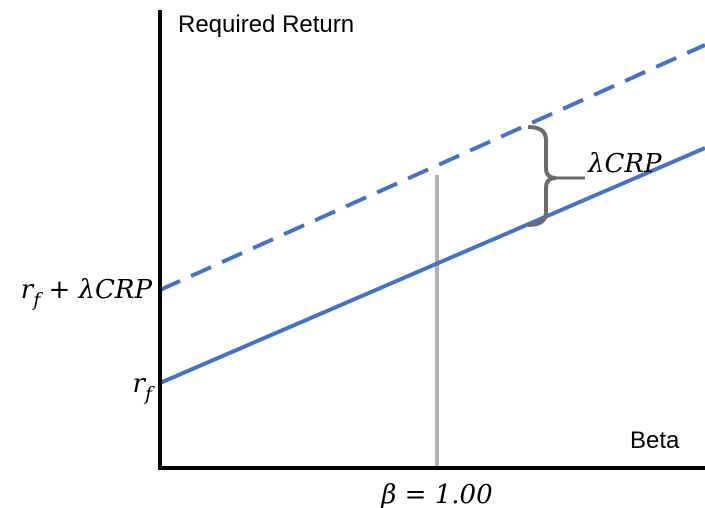 The width and height of the screenshot is (705, 508). What do you see at coordinates (96, 290) in the screenshot?
I see `label-rest: + λCRP` at bounding box center [96, 290].